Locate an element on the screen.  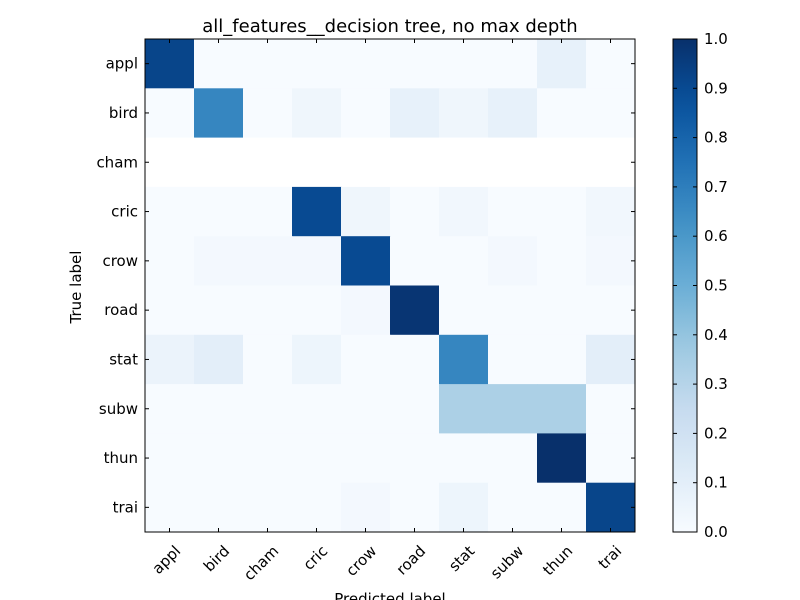
y-tick-label: stat is located at coordinates (123, 359).